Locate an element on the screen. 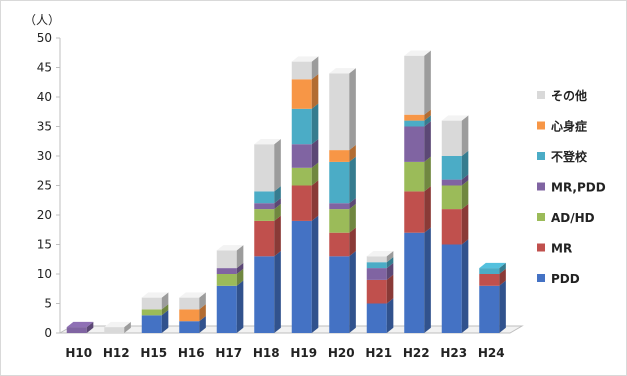 This screenshot has height=376, width=627. legend-label: MR,PDD is located at coordinates (578, 188).